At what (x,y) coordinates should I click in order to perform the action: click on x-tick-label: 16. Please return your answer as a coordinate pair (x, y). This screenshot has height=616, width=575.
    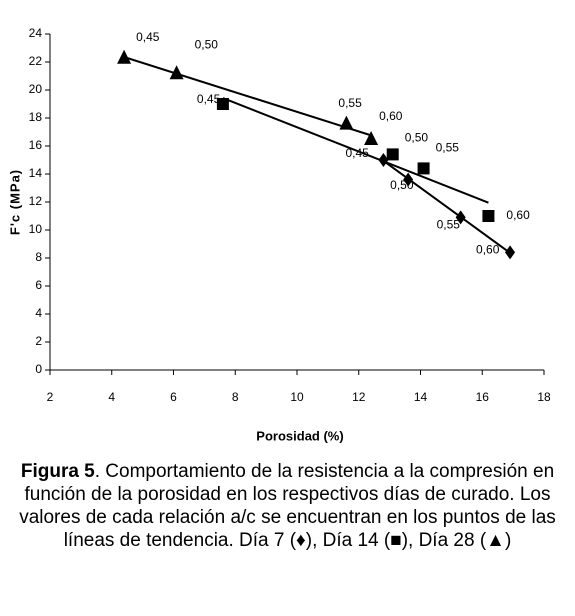
    Looking at the image, I should click on (483, 397).